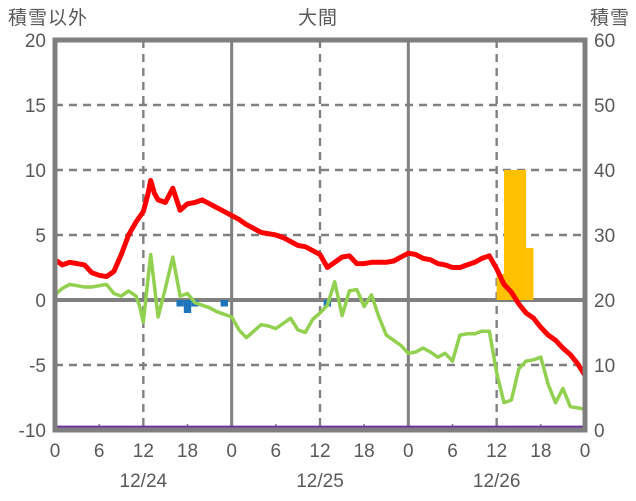 Image resolution: width=636 pixels, height=501 pixels. Describe the element at coordinates (144, 481) in the screenshot. I see `x-axis-date-label: 12/24` at that location.